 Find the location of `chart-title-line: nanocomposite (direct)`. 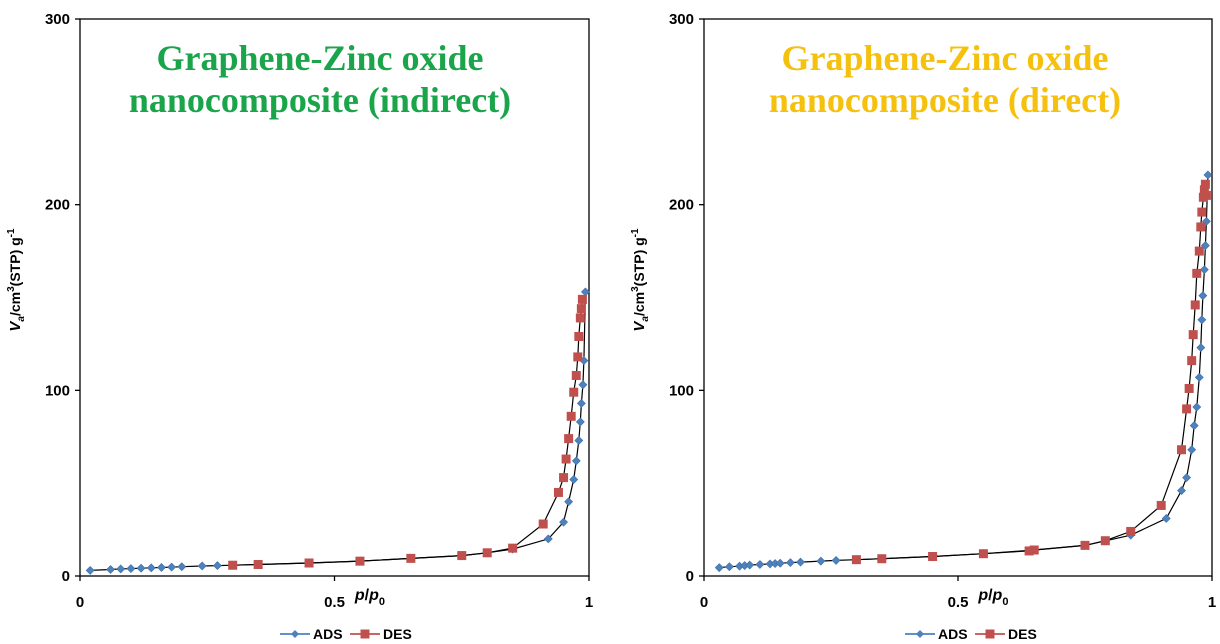

chart-title-line: nanocomposite (direct) is located at coordinates (945, 100).